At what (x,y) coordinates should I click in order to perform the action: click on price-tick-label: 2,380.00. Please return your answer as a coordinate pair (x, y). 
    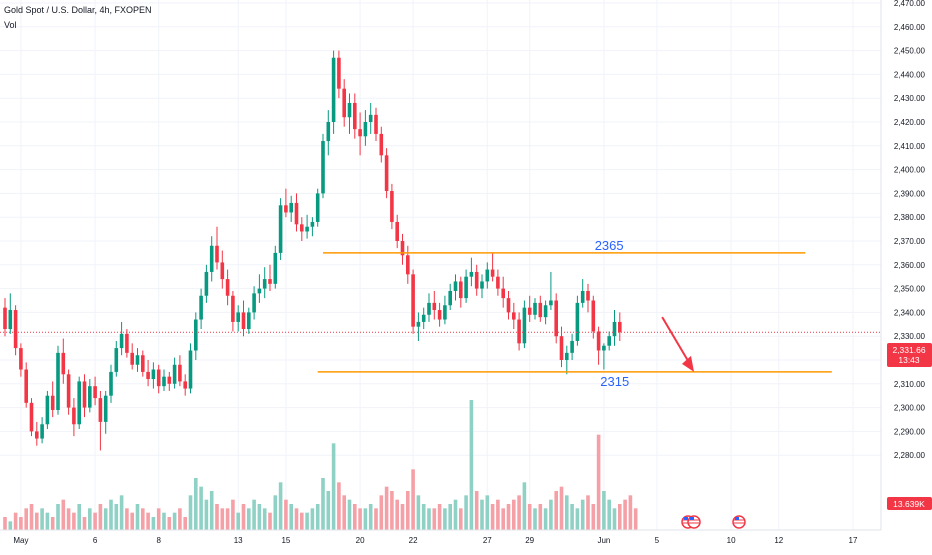
    Looking at the image, I should click on (910, 217).